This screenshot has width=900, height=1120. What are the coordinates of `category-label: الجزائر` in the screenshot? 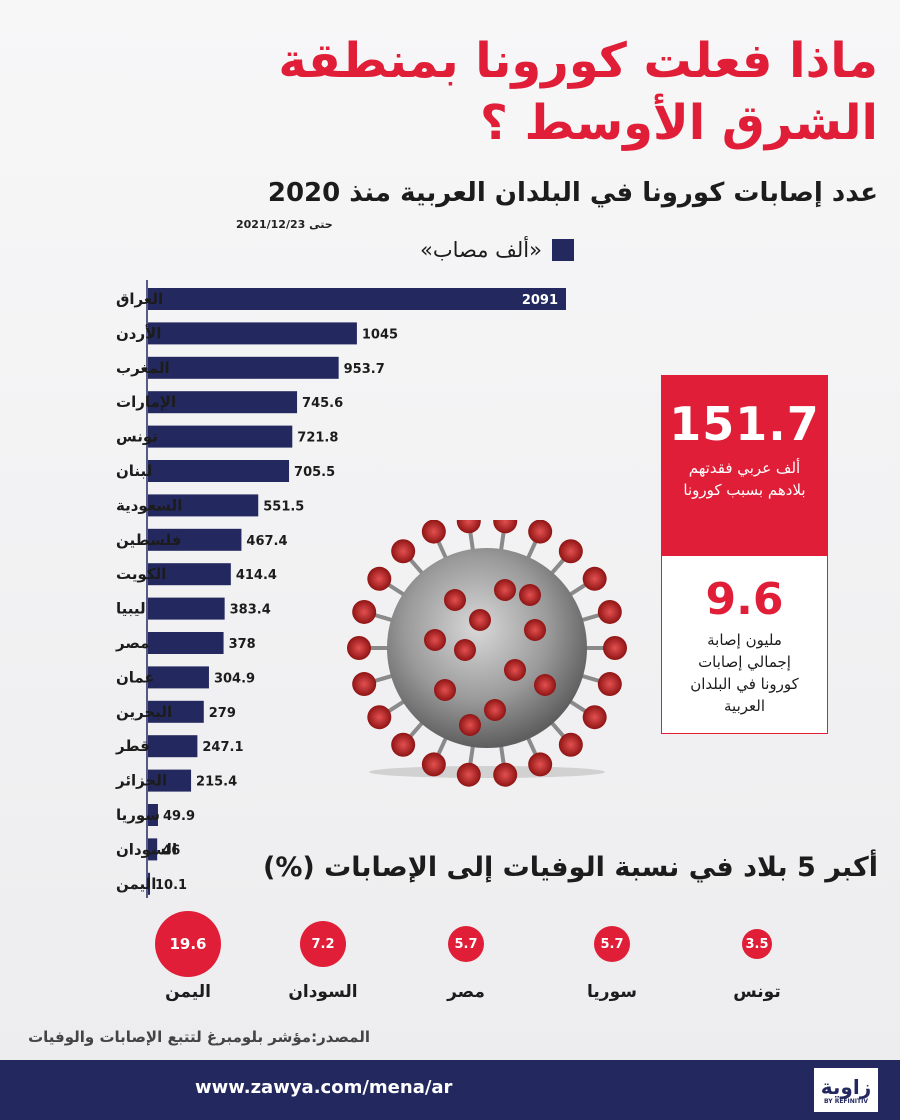 It's located at (141, 781).